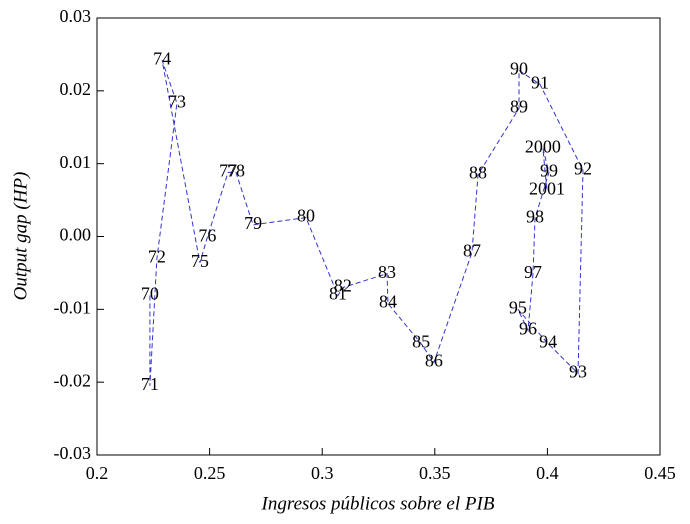  What do you see at coordinates (150, 384) in the screenshot?
I see `point-label: 71` at bounding box center [150, 384].